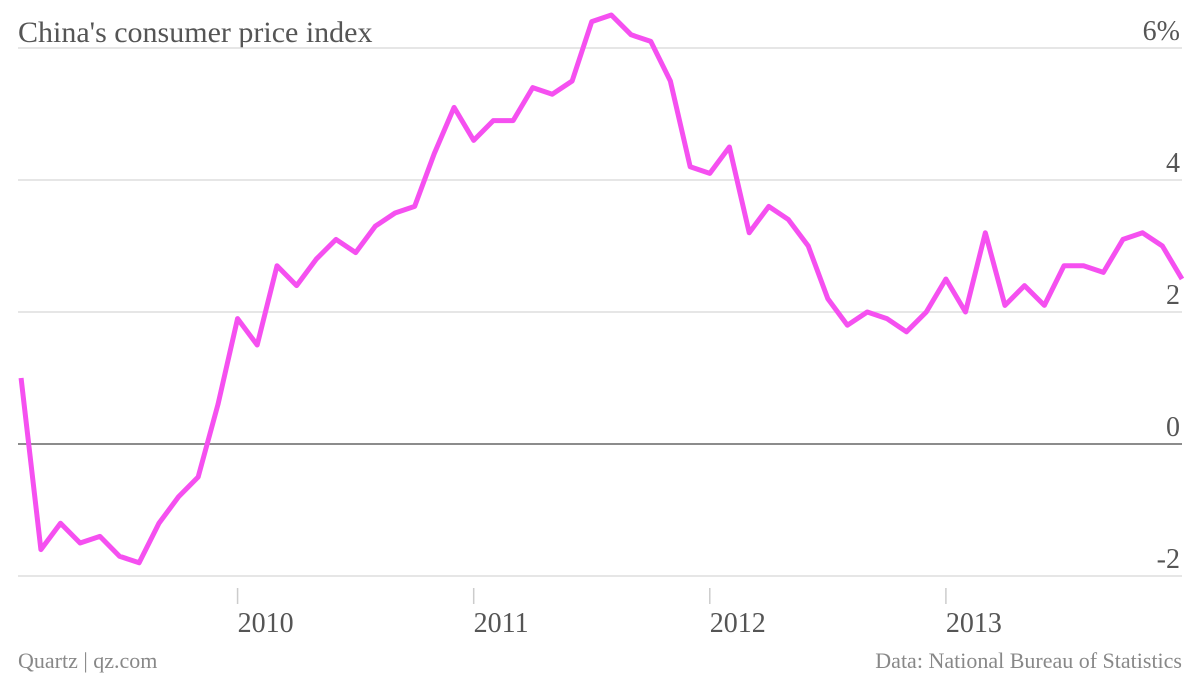 The image size is (1200, 676). What do you see at coordinates (738, 623) in the screenshot?
I see `x-tick-label: 2012` at bounding box center [738, 623].